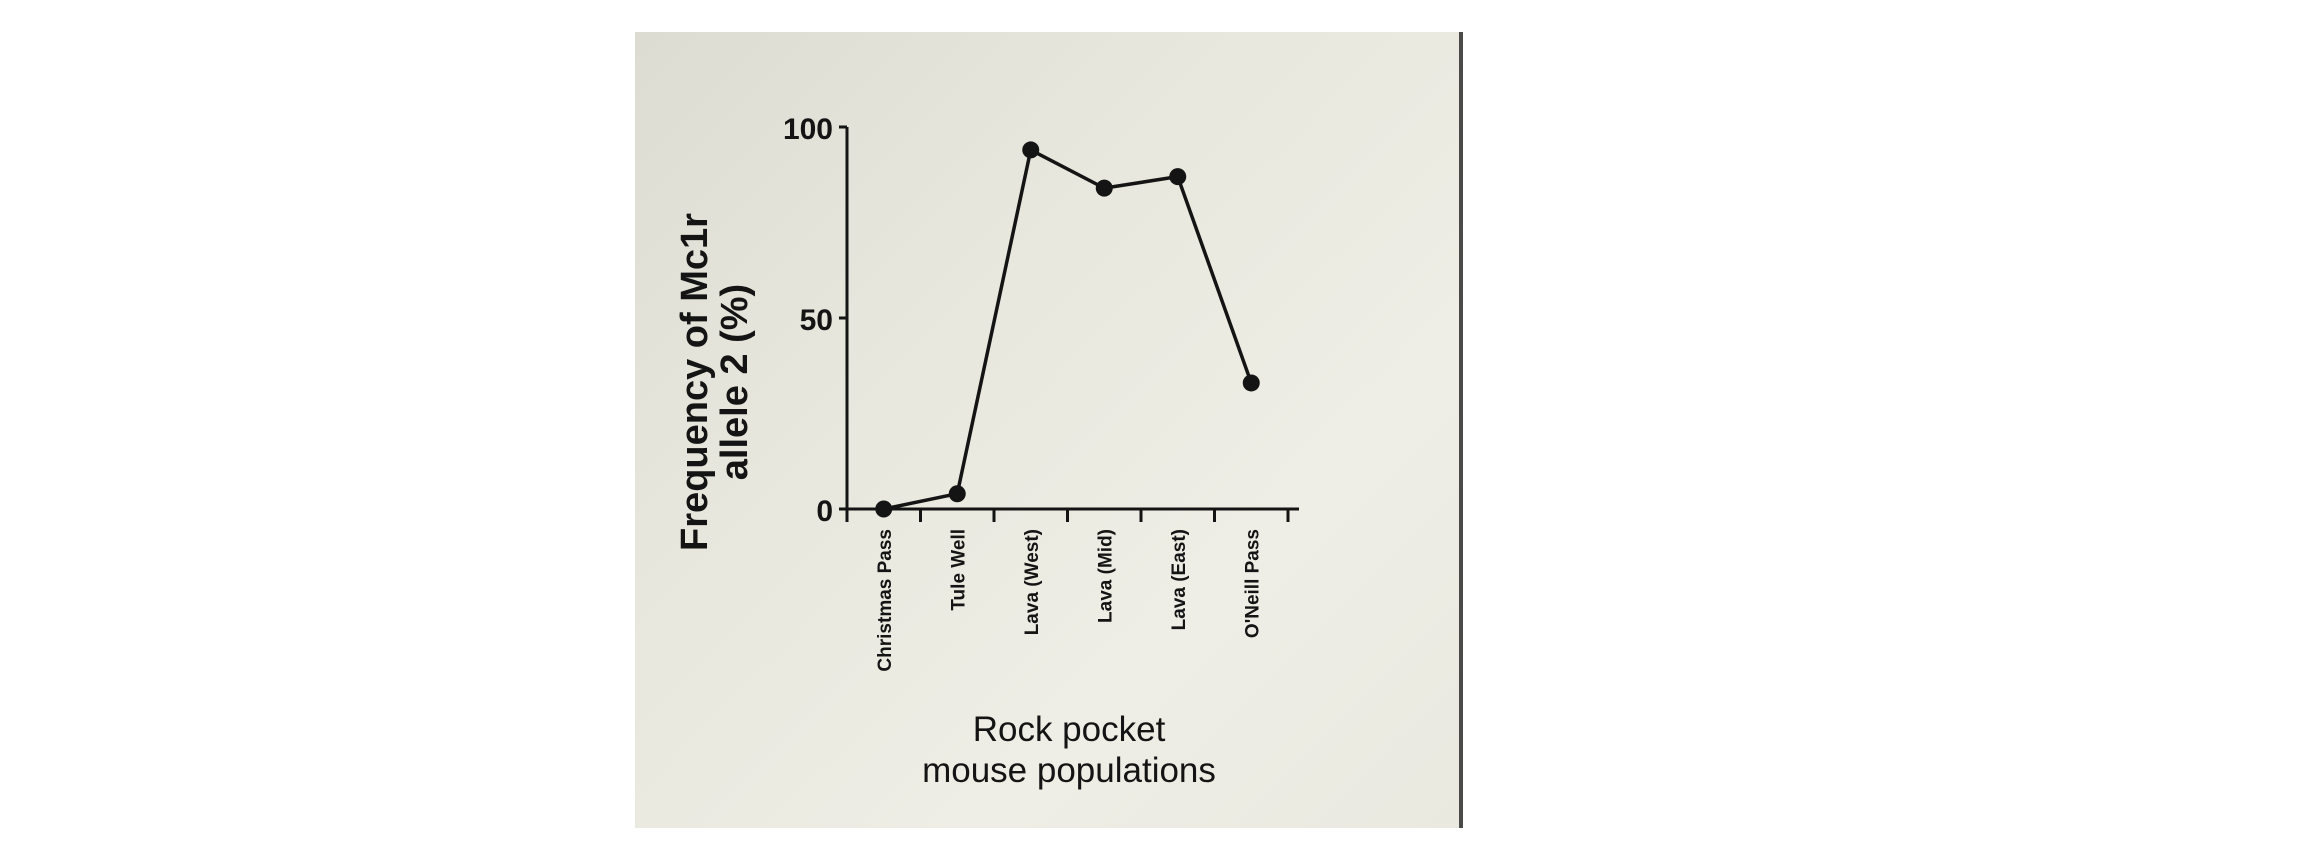 The width and height of the screenshot is (2322, 842). Describe the element at coordinates (1069, 729) in the screenshot. I see `x-axis-title-line1: Rock pocket` at that location.